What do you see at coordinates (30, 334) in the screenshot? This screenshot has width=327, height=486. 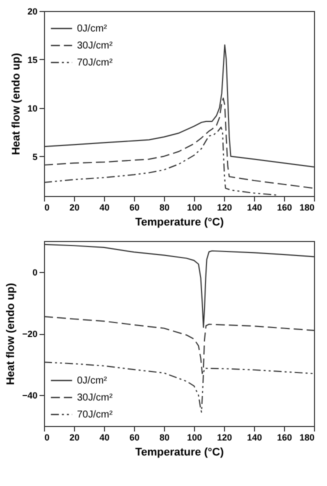 I see `y-tick-label: −20` at bounding box center [30, 334].